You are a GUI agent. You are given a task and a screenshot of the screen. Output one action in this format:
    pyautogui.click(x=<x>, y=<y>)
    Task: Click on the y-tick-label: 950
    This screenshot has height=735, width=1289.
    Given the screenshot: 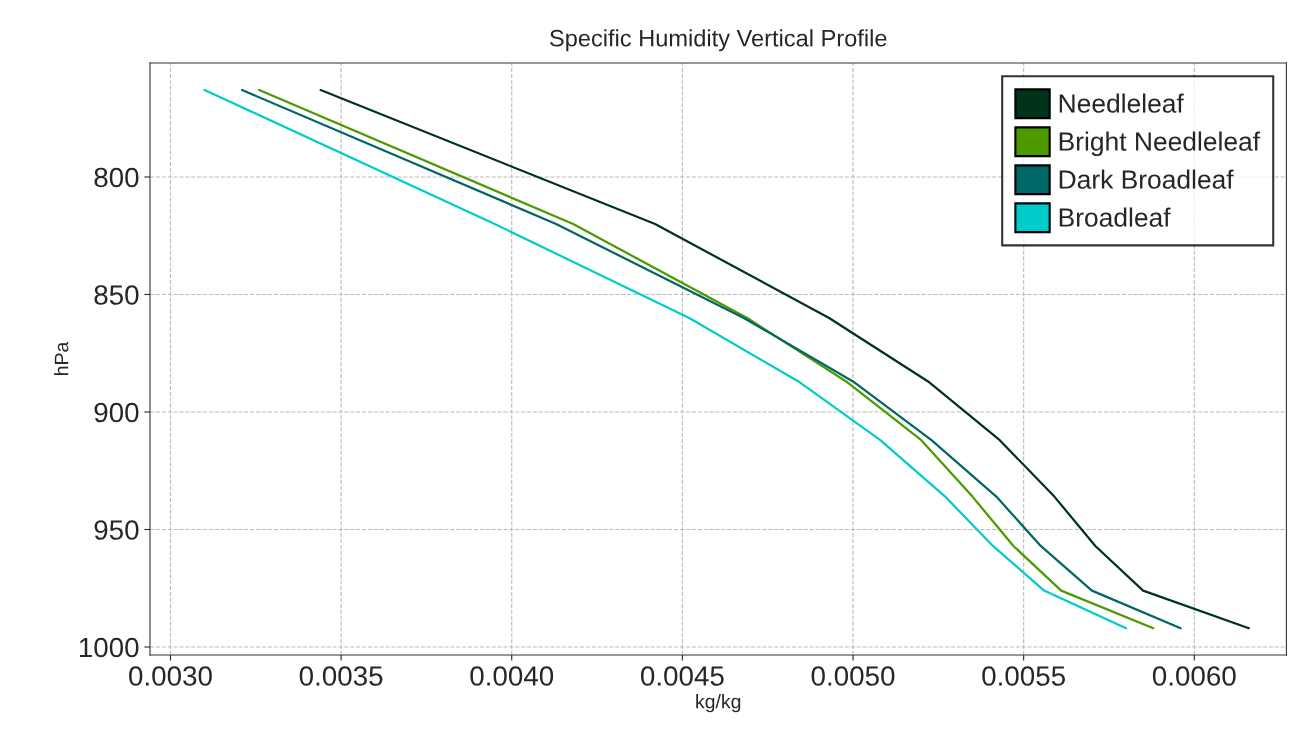 What is the action you would take?
    pyautogui.click(x=116, y=530)
    